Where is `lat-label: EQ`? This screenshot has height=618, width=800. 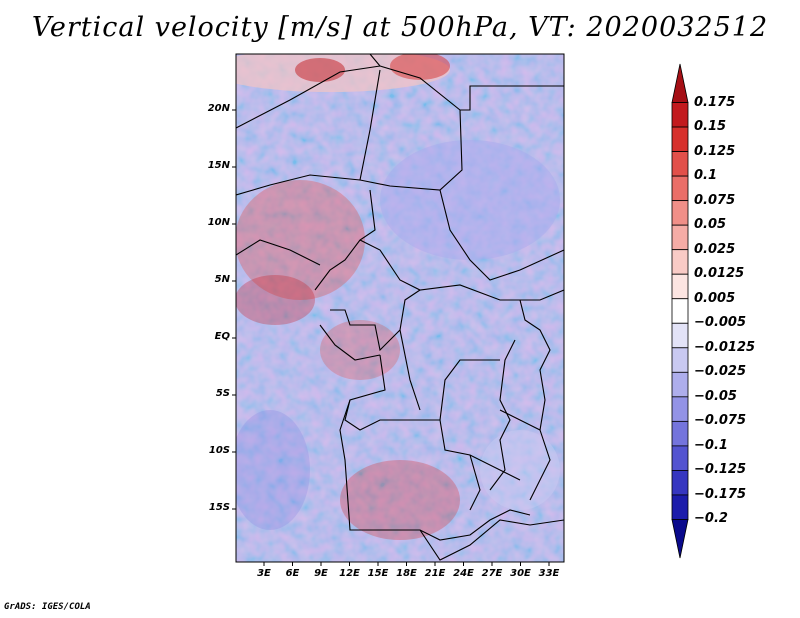 lat-label: EQ is located at coordinates (222, 336).